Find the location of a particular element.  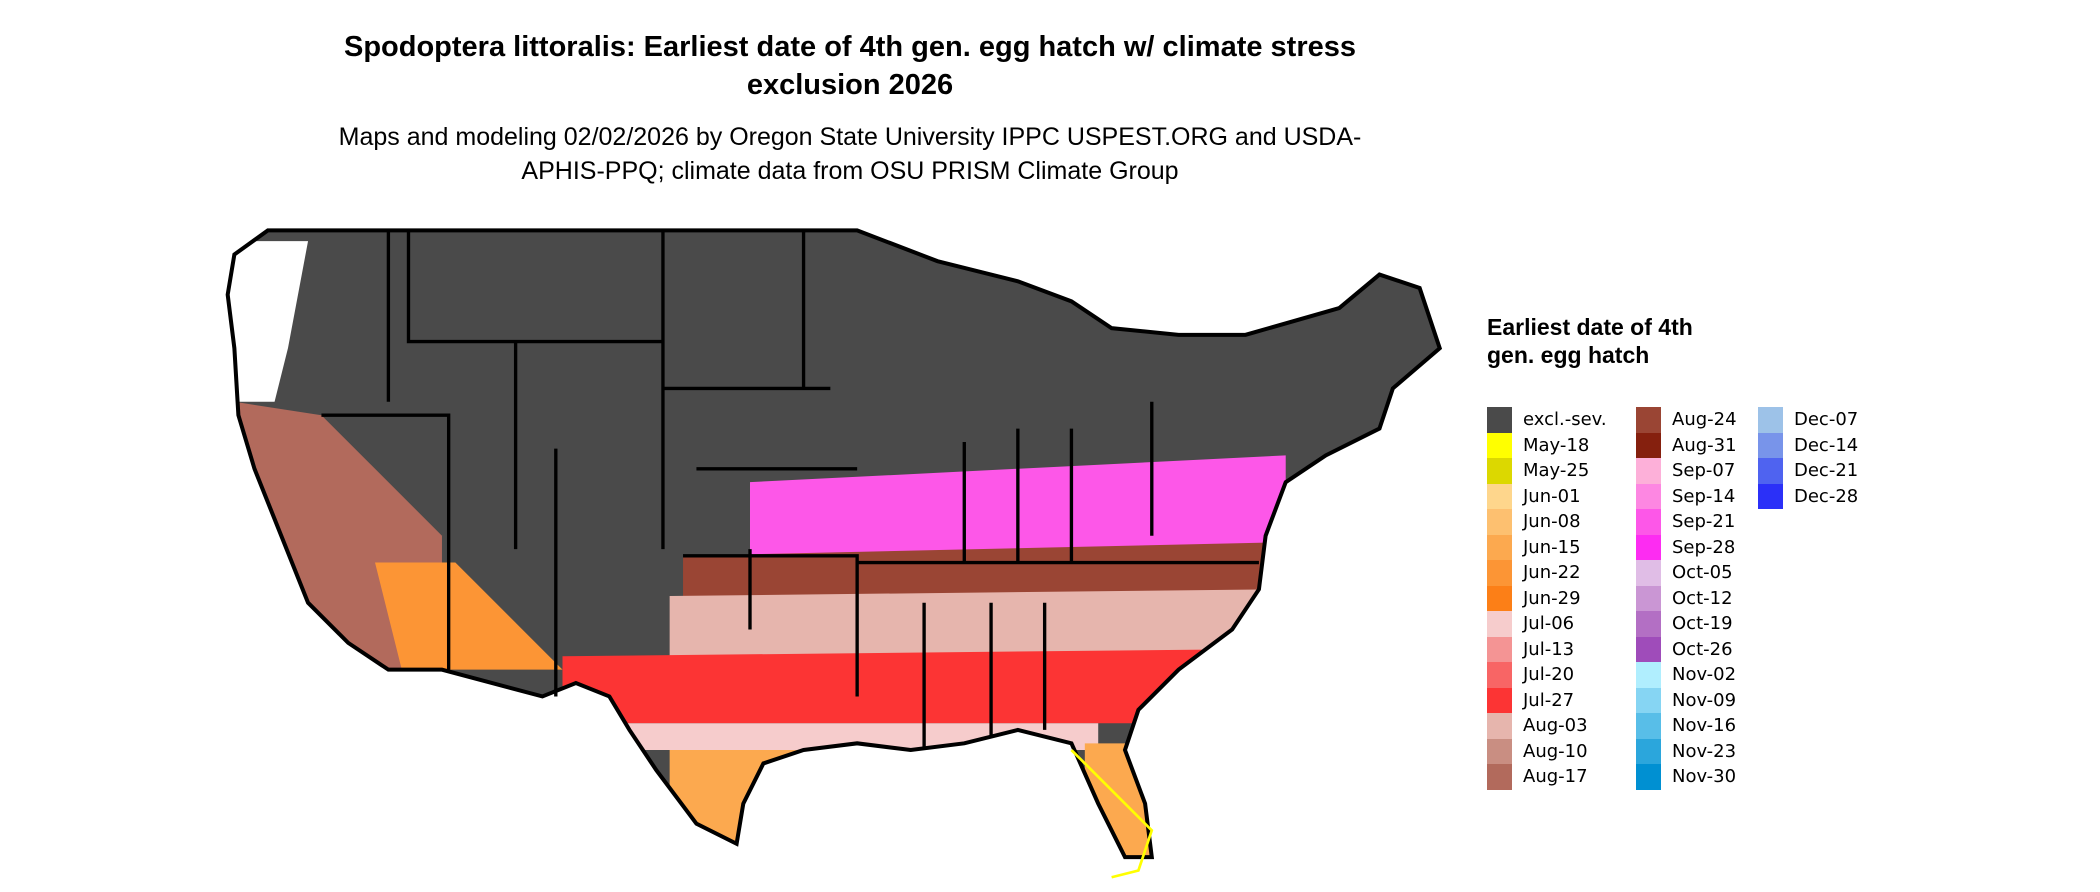

legend-item: Jul-20 is located at coordinates (1547, 675).